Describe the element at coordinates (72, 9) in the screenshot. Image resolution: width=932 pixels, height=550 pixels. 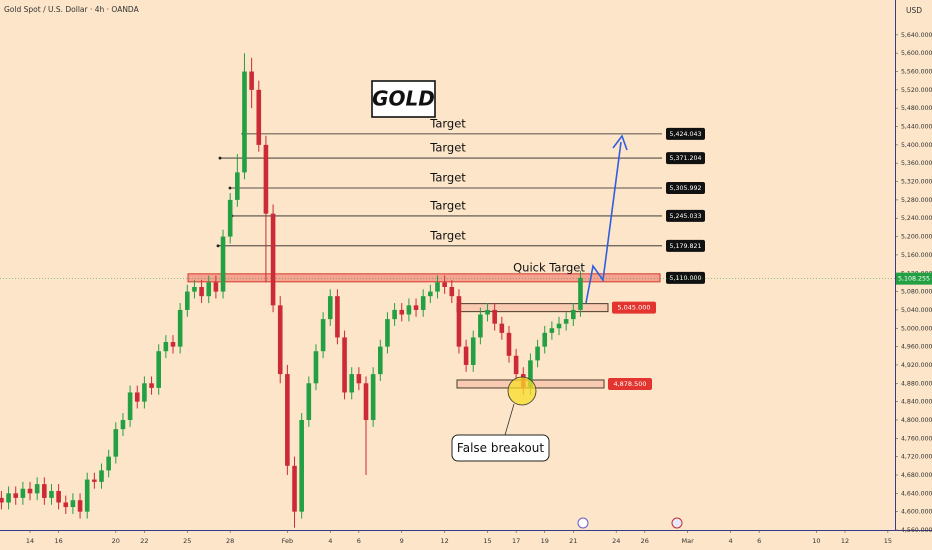
I see `symbol-title: Gold Spot / U.S. Dollar · 4h · OANDA` at that location.